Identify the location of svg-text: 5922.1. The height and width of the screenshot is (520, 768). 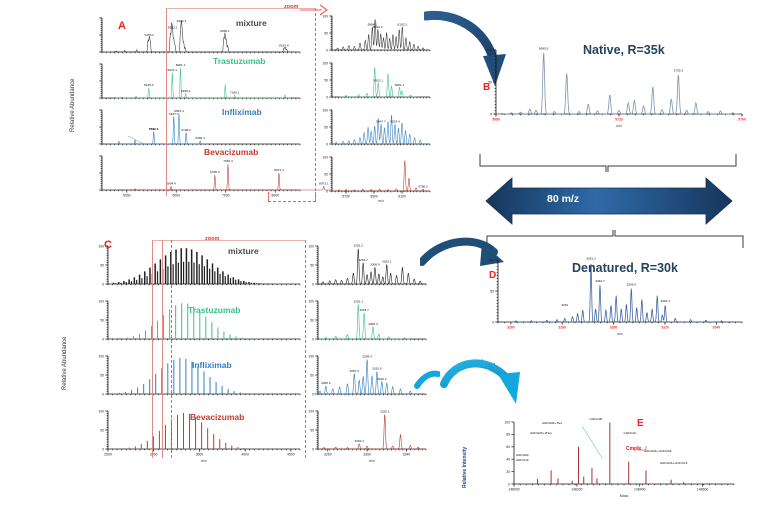
(173, 70).